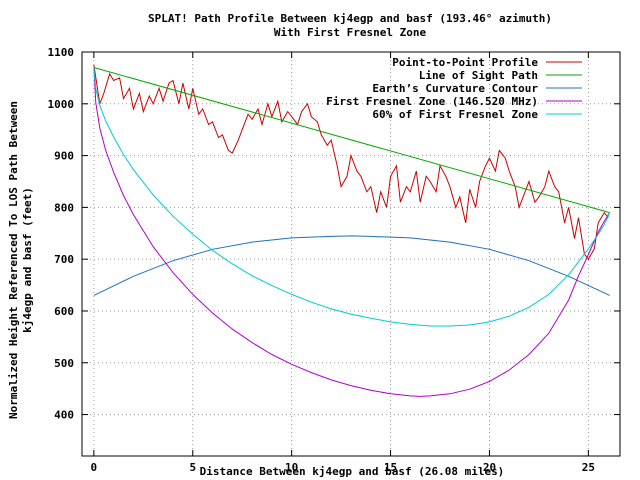 The width and height of the screenshot is (640, 480). What do you see at coordinates (64, 311) in the screenshot?
I see `y-tick-label: 600` at bounding box center [64, 311].